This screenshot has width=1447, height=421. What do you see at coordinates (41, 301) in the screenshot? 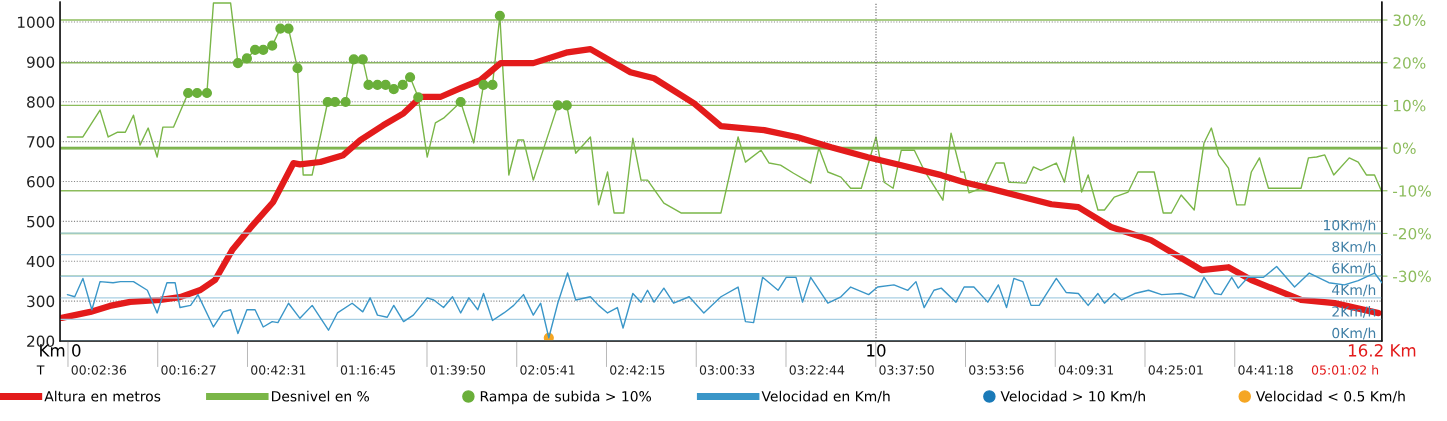
I see `y-tick-label: 300` at bounding box center [41, 301].